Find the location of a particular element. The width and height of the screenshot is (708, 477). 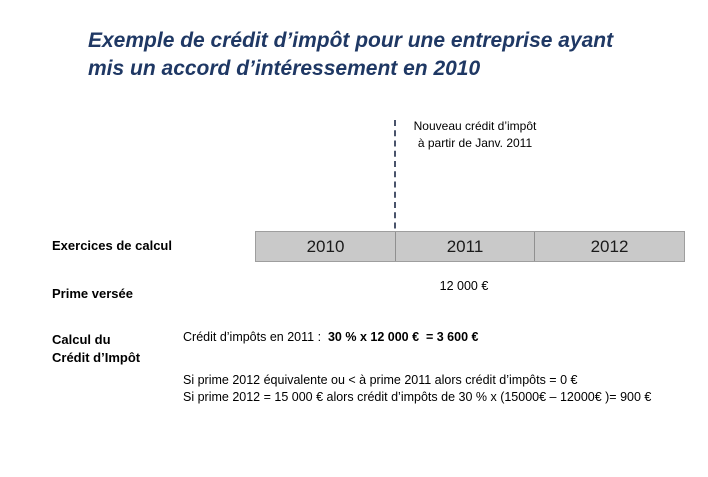

row-label-calcul-credit-impot: Calcul du Crédit d’Impôt is located at coordinates (96, 349).